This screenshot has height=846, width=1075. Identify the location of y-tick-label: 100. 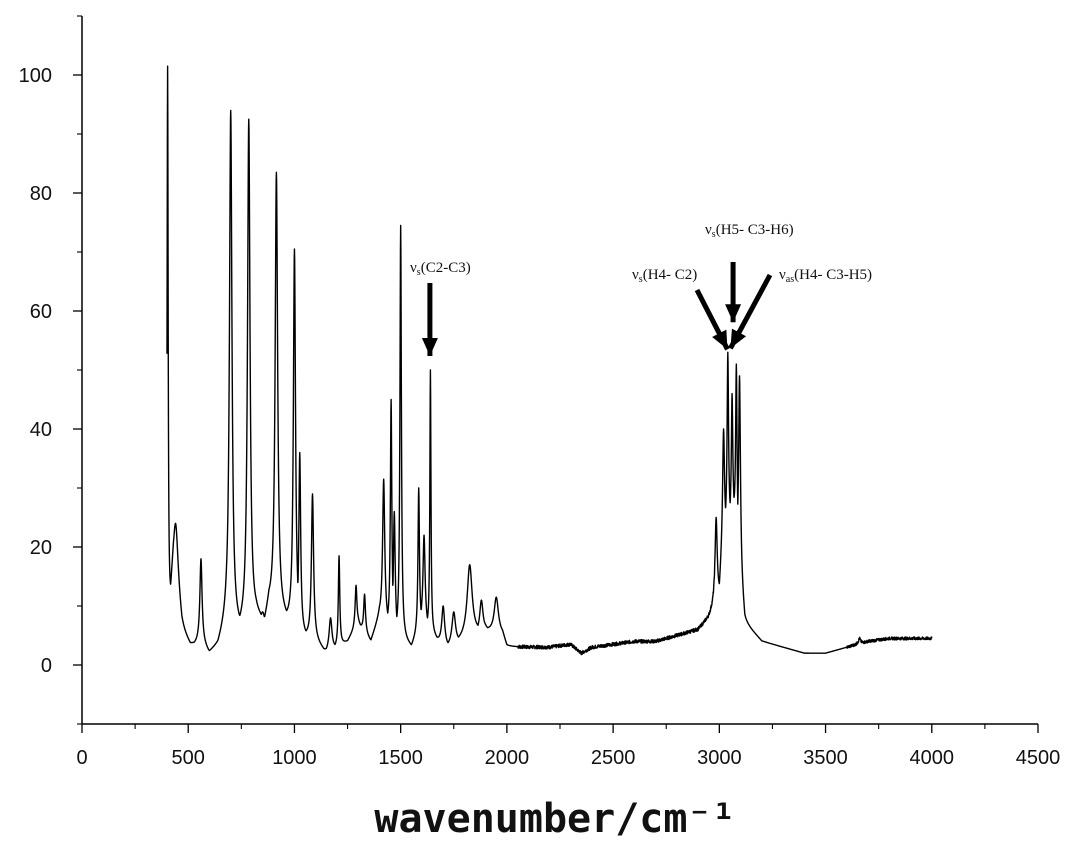
(35, 76).